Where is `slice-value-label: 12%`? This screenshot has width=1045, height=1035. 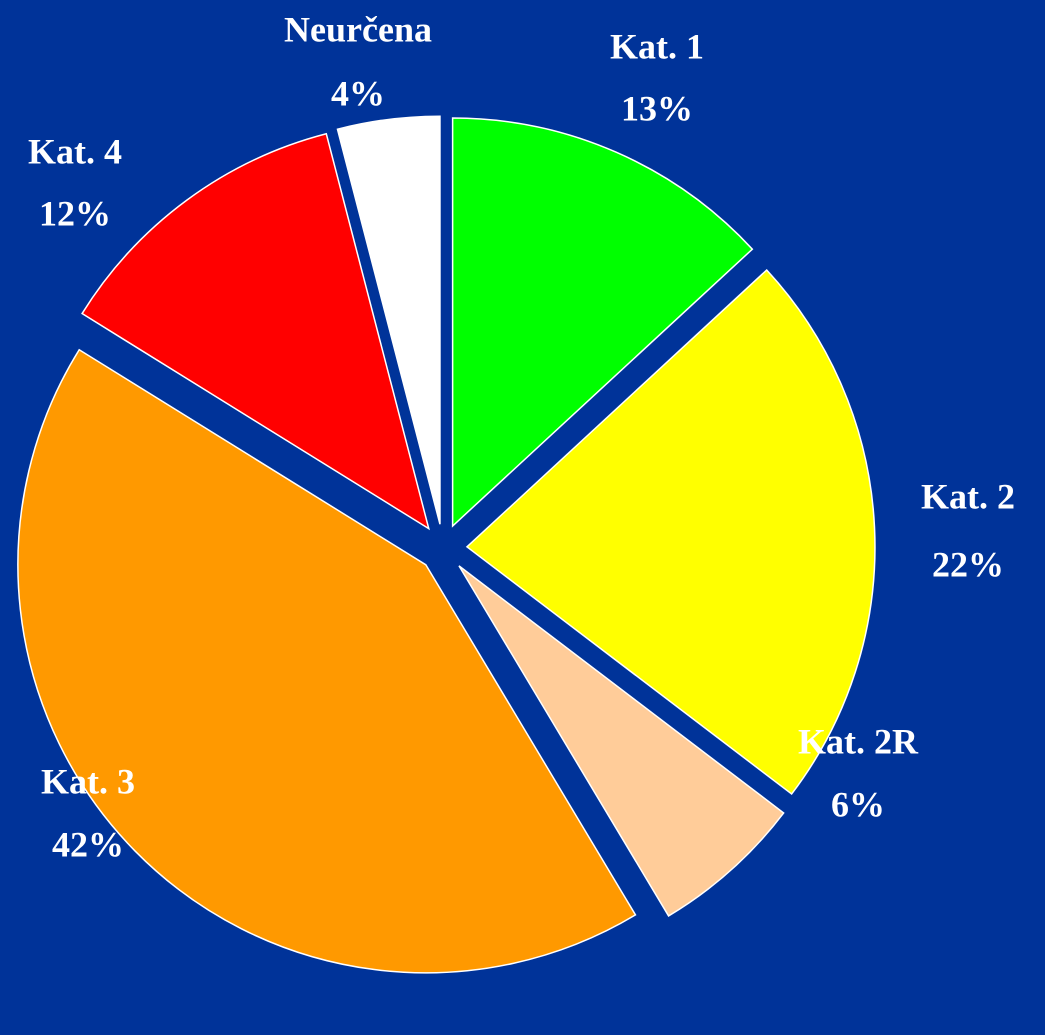 slice-value-label: 12% is located at coordinates (75, 213).